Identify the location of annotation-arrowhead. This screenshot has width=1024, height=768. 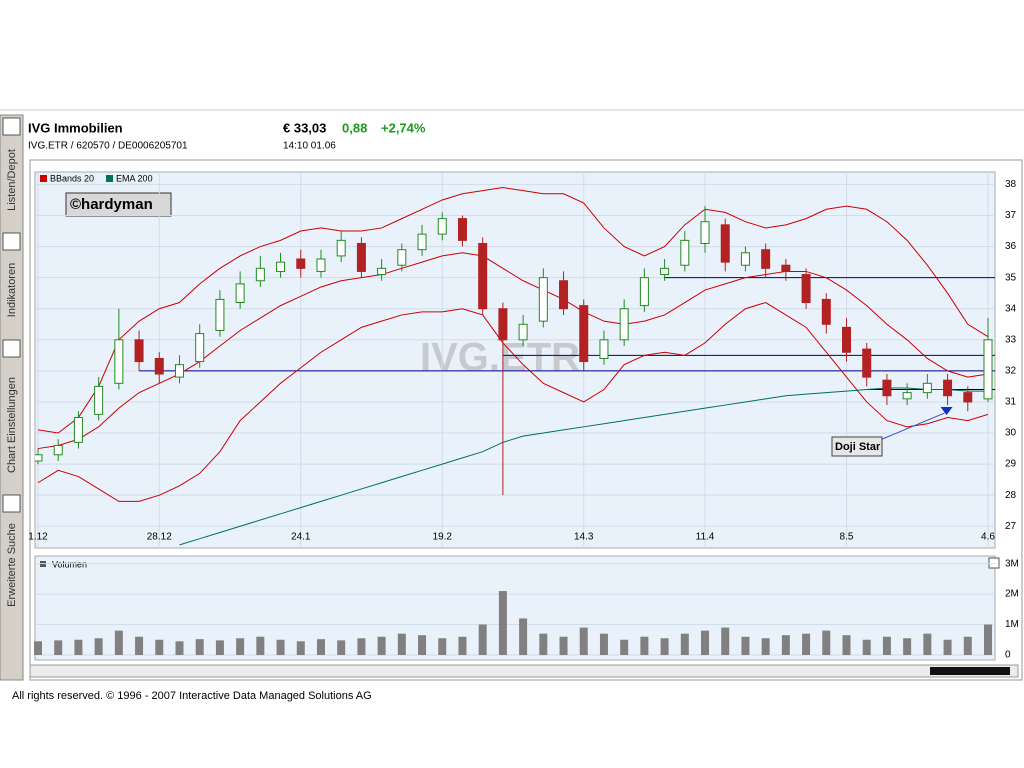
(946, 411).